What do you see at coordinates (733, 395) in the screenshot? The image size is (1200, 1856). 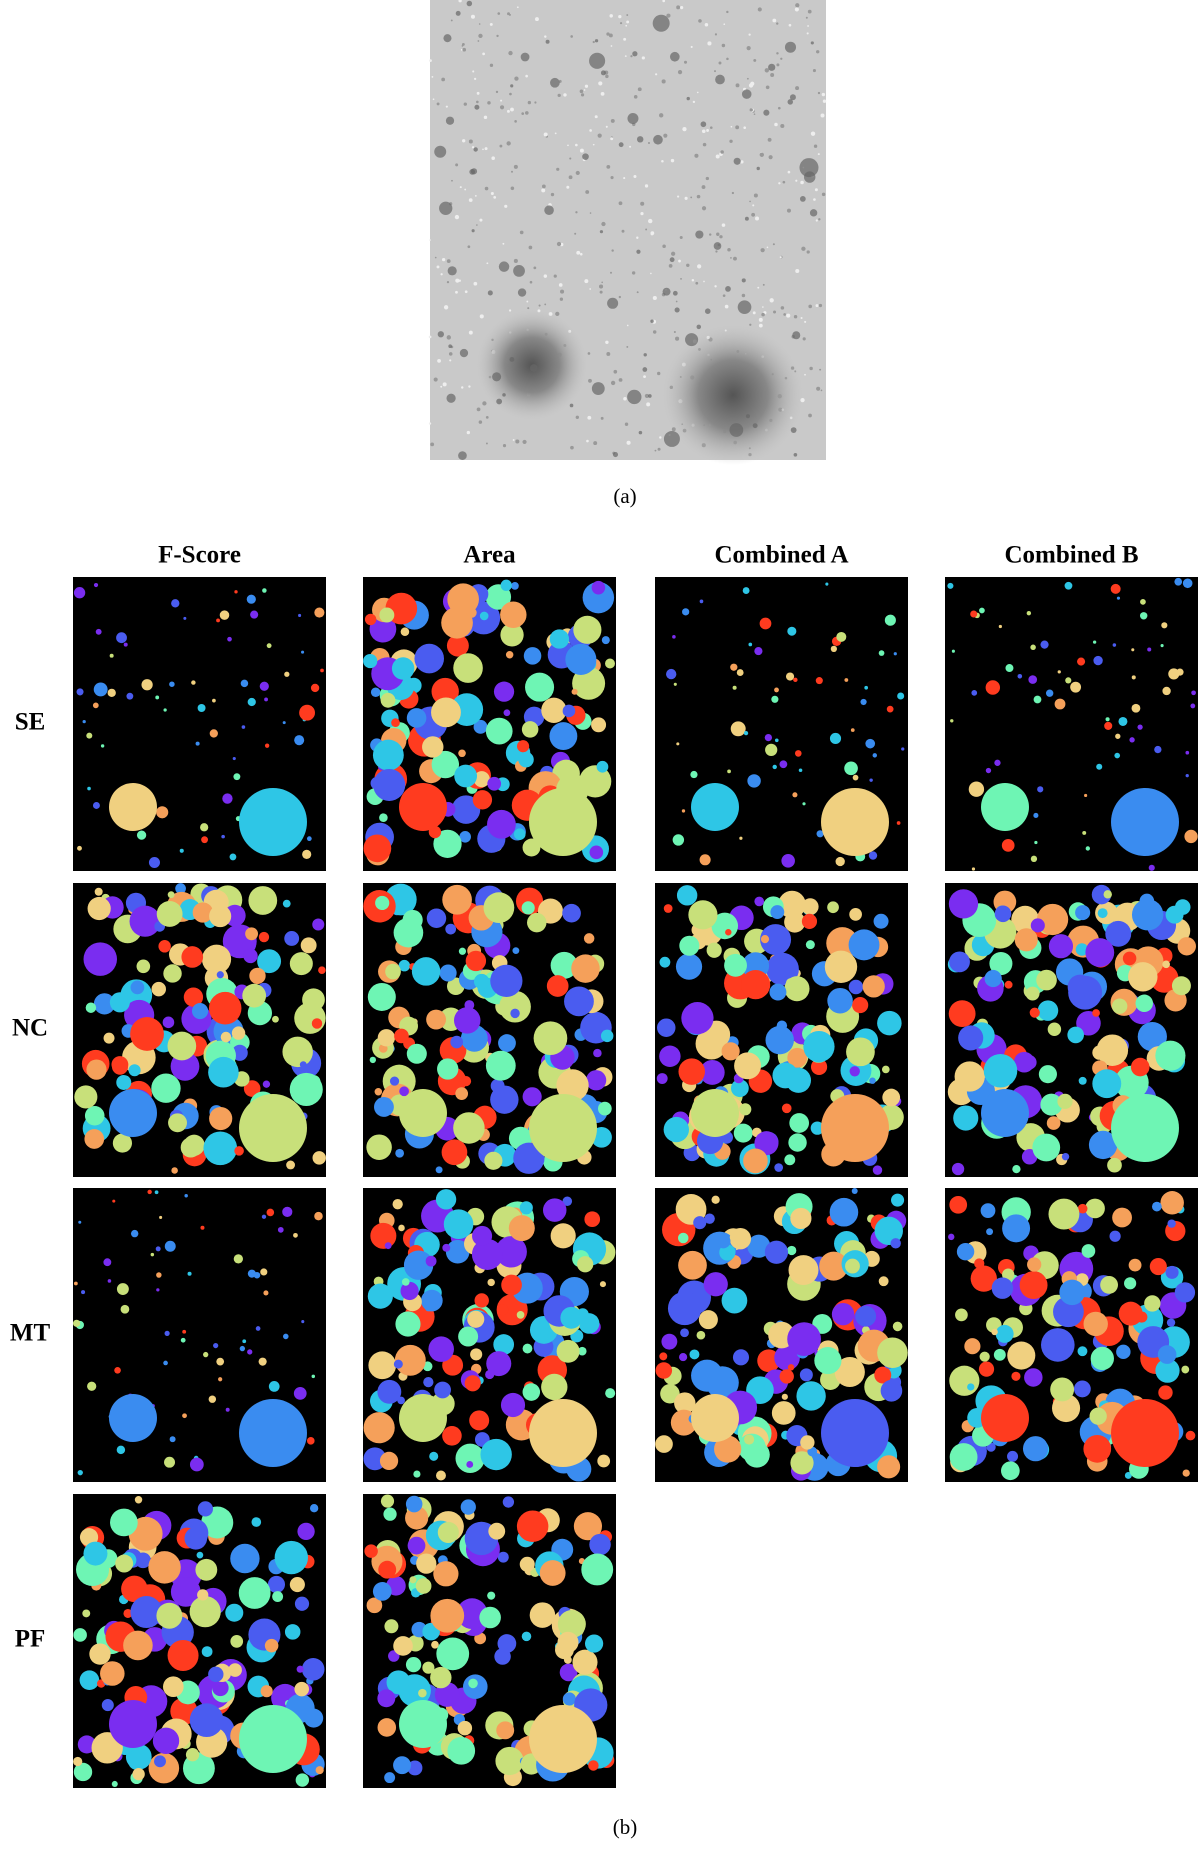 I see `halo` at bounding box center [733, 395].